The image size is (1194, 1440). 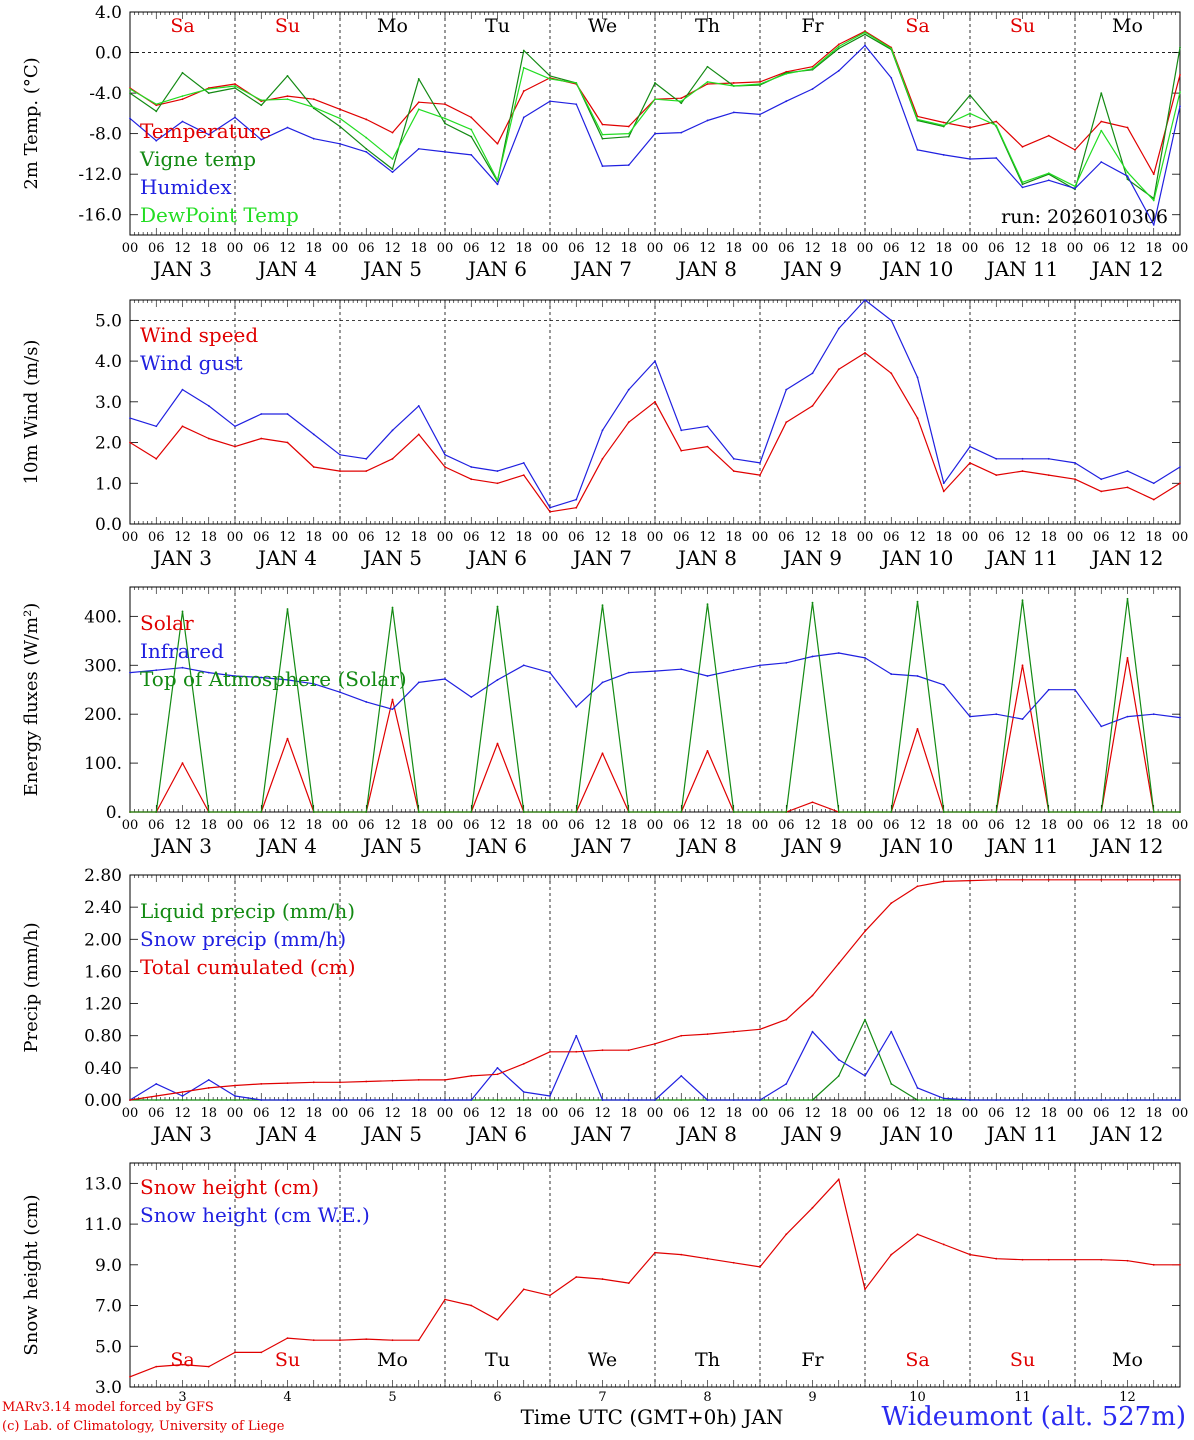 I want to click on day-label: JAN 11, so click(x=1022, y=846).